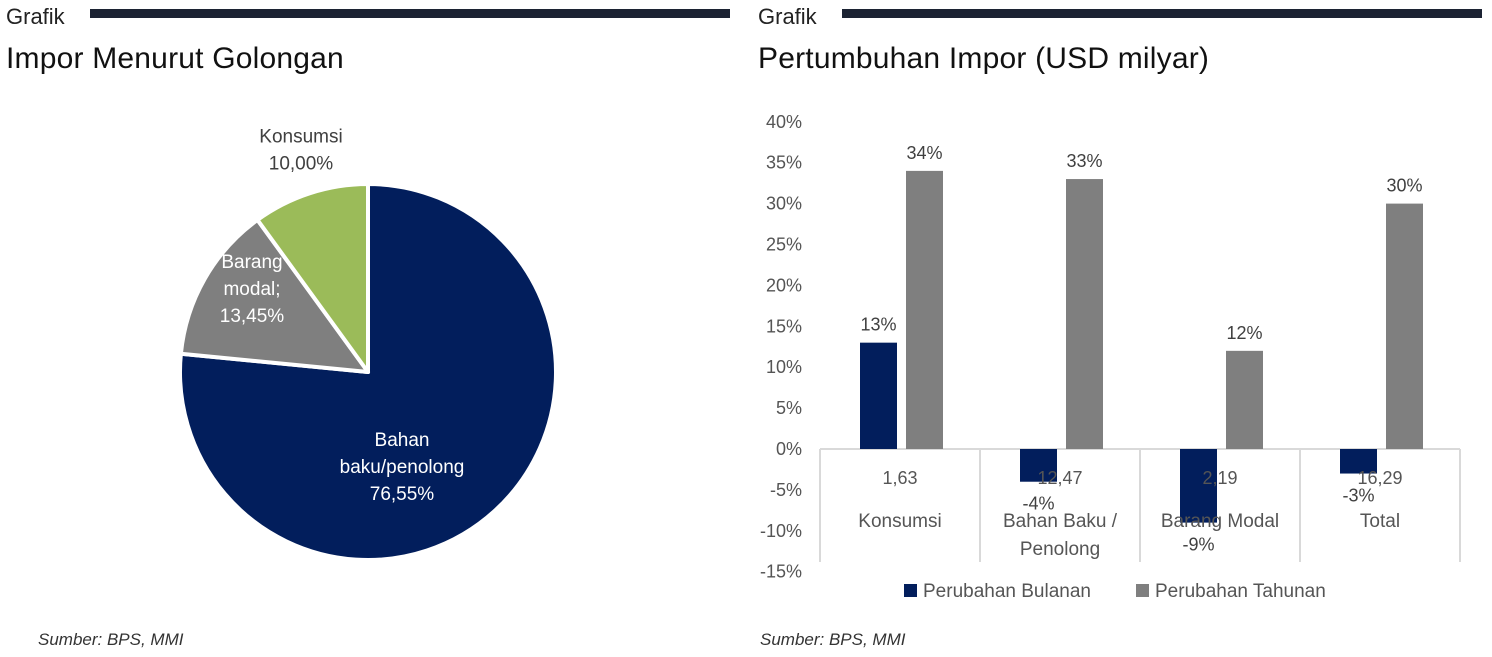  What do you see at coordinates (1244, 333) in the screenshot?
I see `bar-data-label: 12%` at bounding box center [1244, 333].